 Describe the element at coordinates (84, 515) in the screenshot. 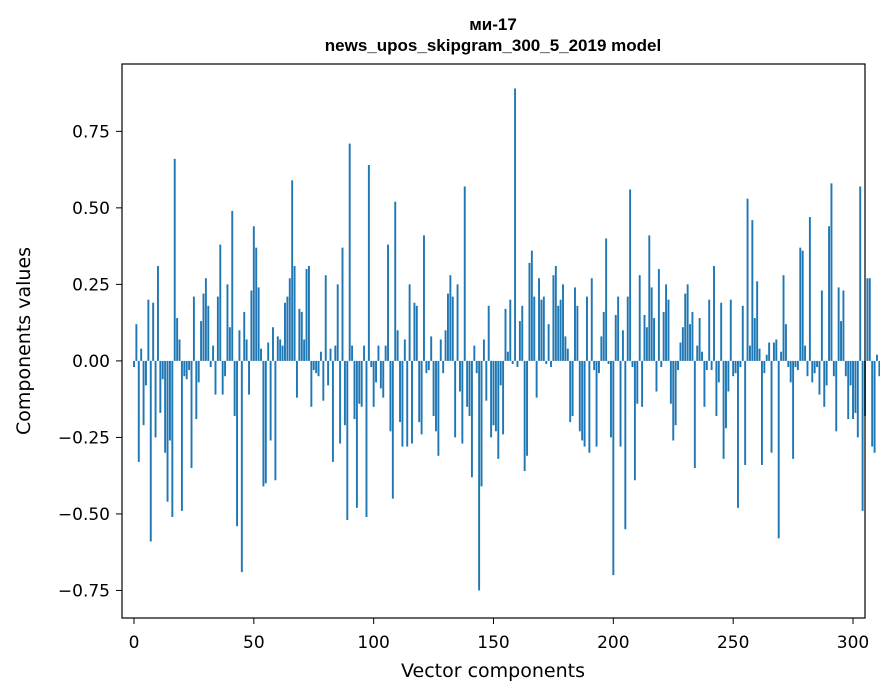

I see `y-tick-label: −0.50` at that location.